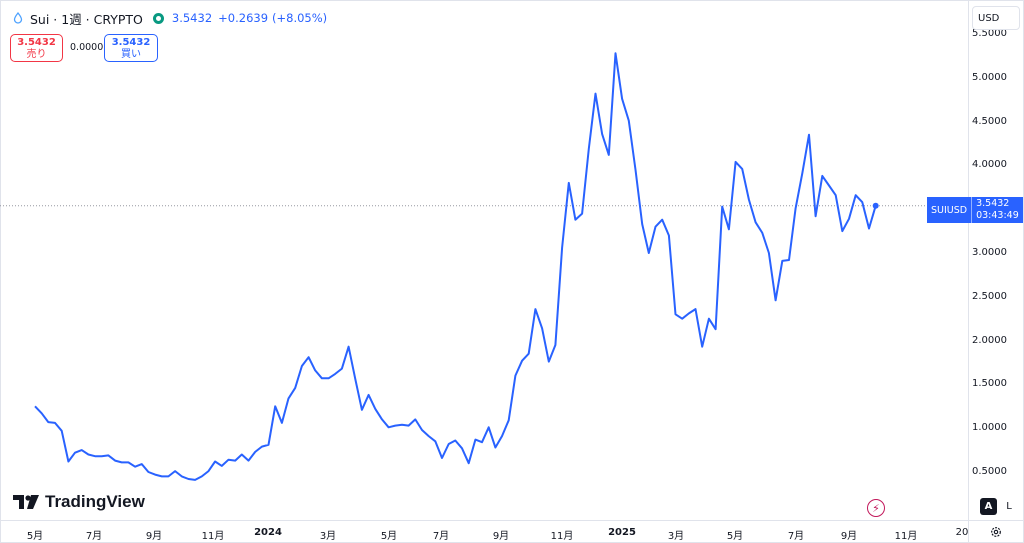 The height and width of the screenshot is (543, 1024). Describe the element at coordinates (996, 18) in the screenshot. I see `currency-selector: USD` at that location.